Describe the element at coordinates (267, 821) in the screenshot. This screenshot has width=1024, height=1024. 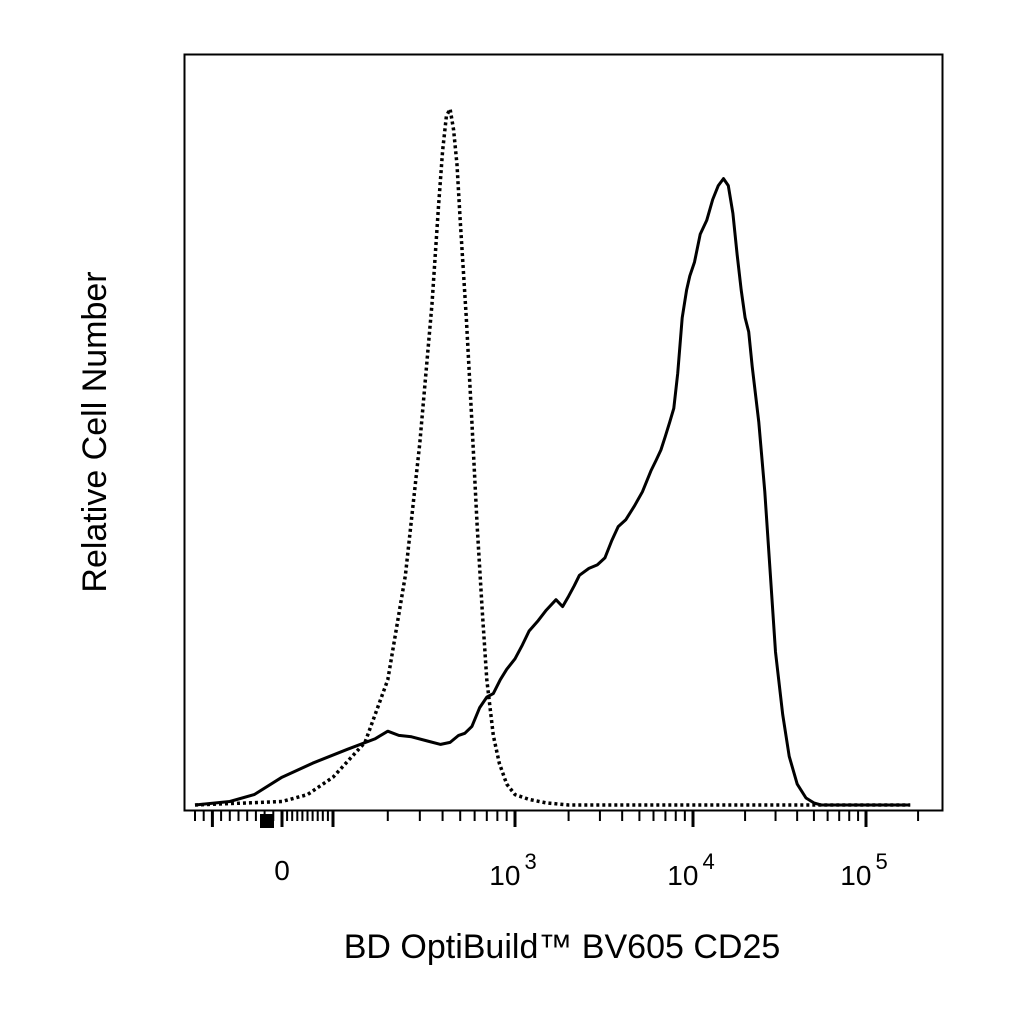
I see `zero-marker` at that location.